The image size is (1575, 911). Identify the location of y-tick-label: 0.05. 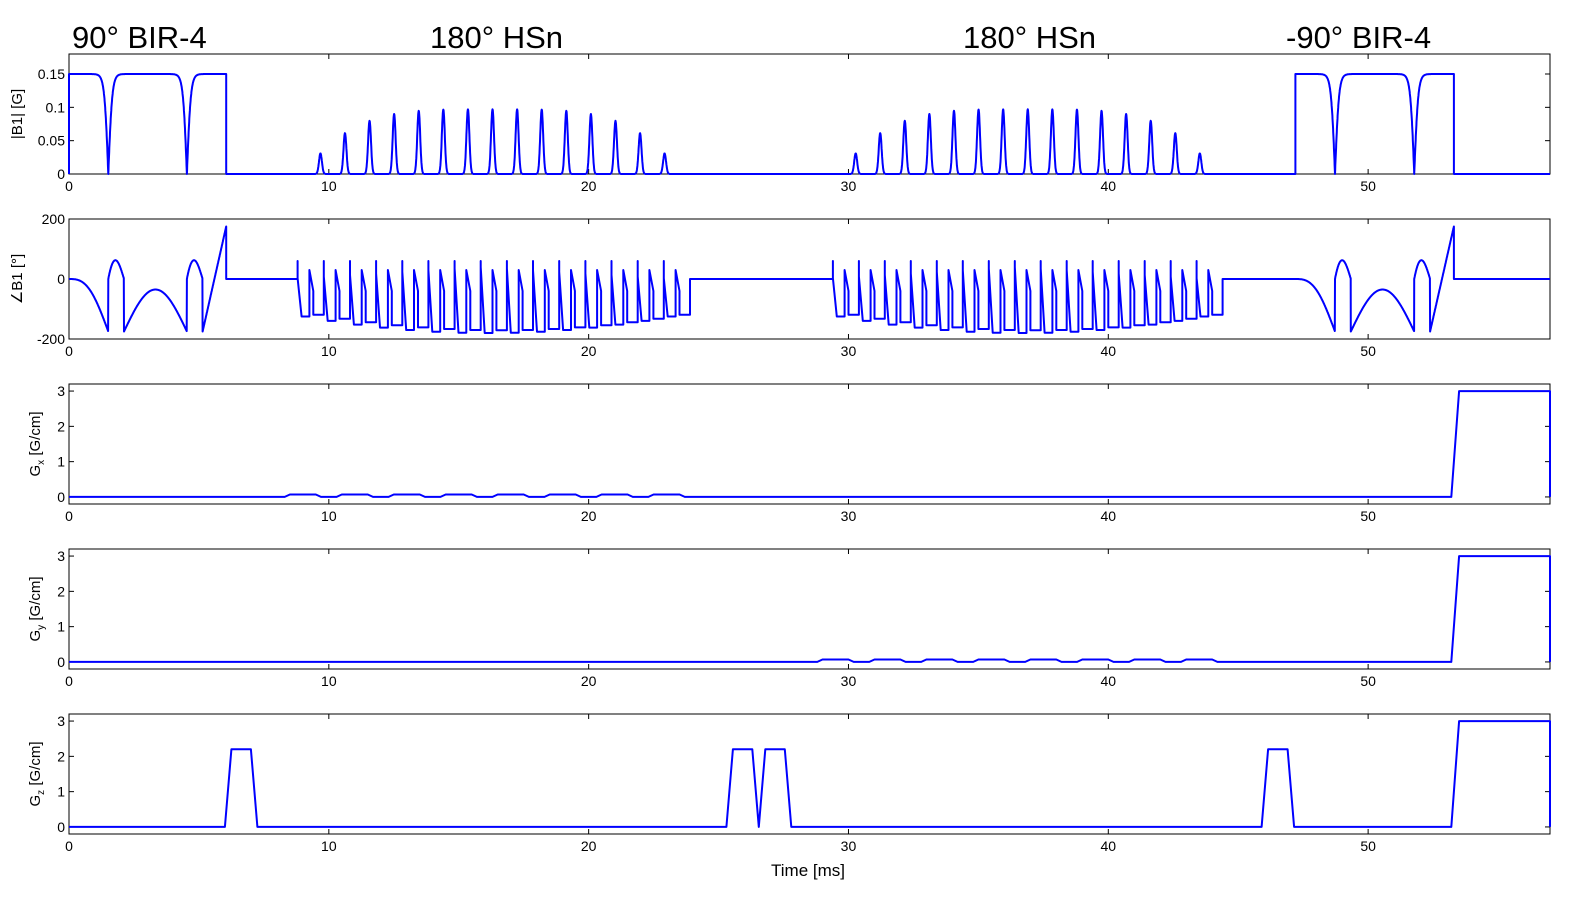
(51, 141).